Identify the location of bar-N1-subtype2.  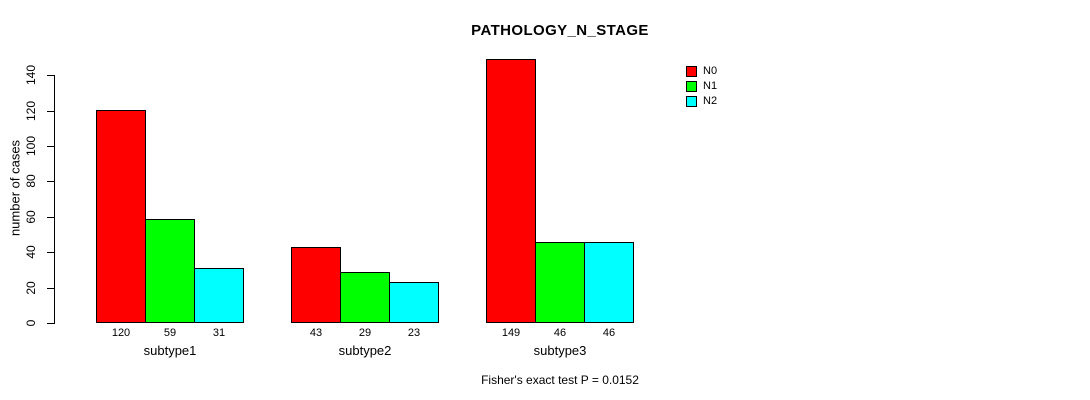
(365, 297).